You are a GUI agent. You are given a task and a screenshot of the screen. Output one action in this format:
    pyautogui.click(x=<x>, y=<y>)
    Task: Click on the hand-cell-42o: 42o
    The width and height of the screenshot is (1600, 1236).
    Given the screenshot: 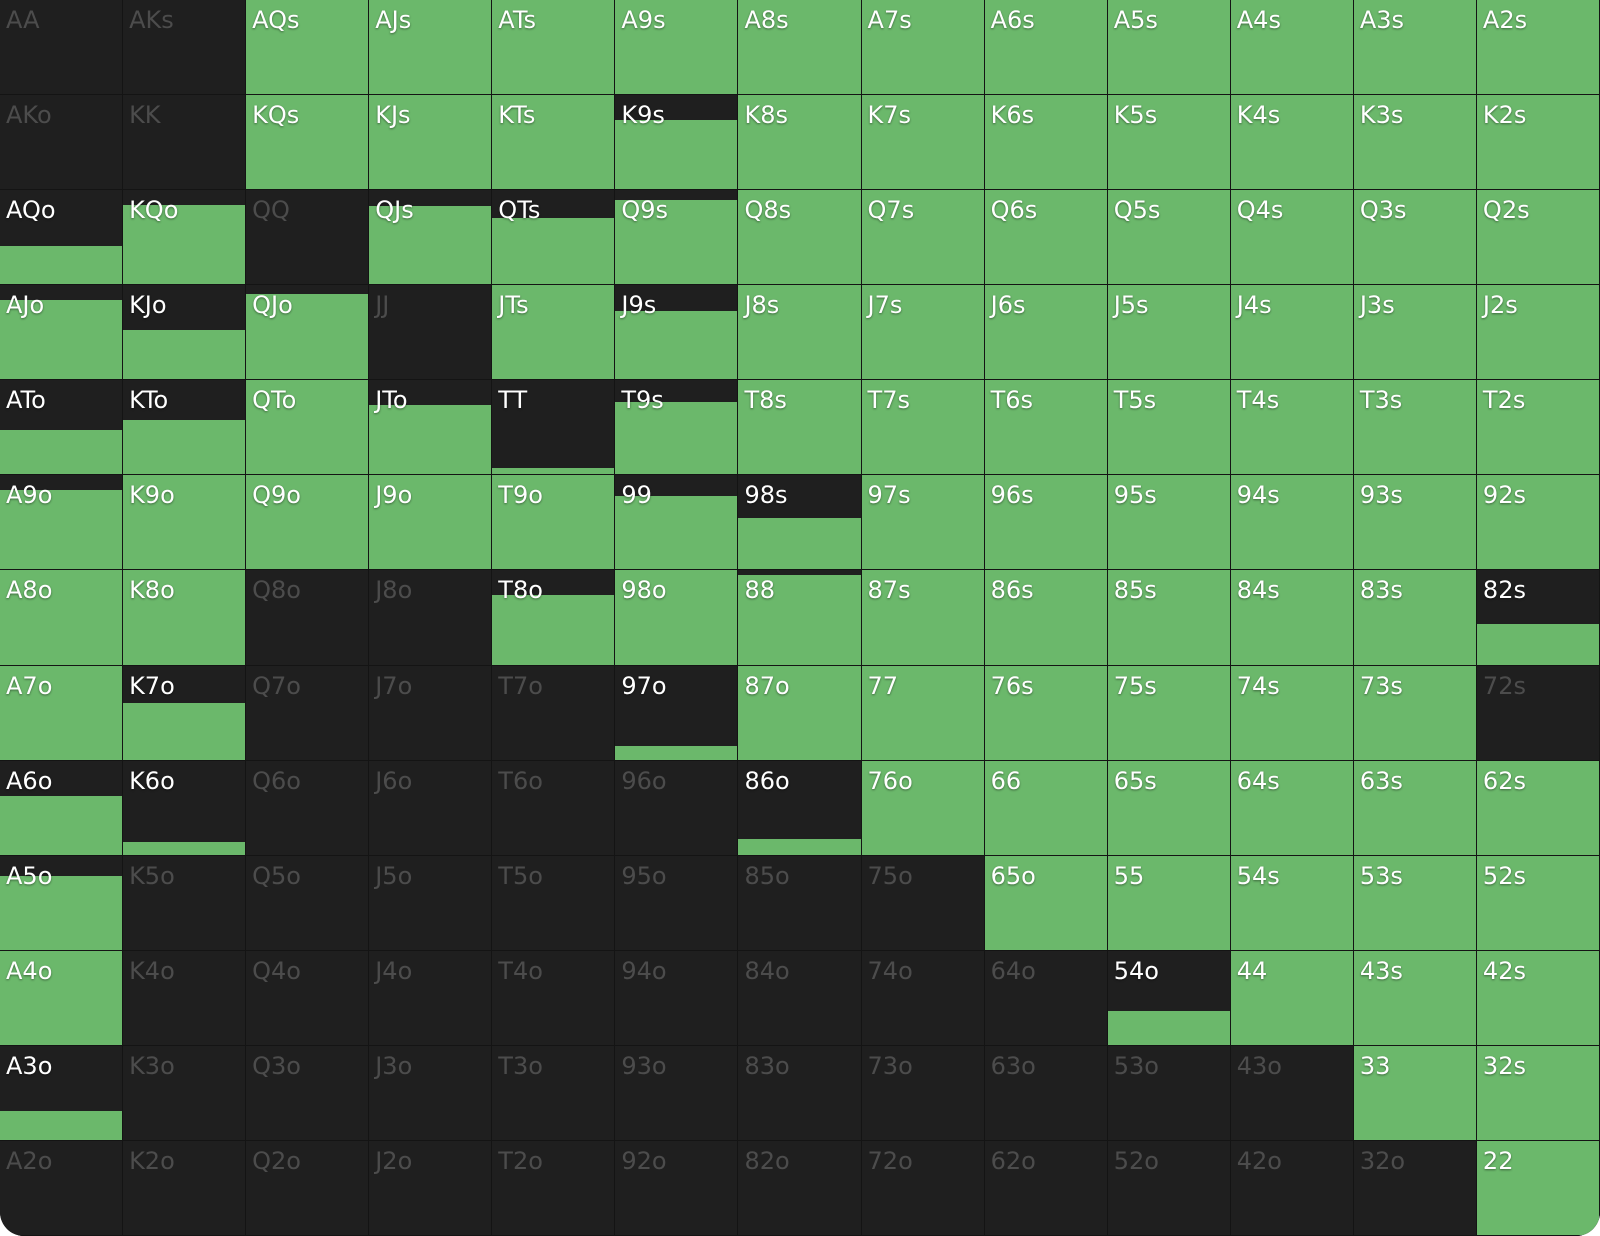 What is the action you would take?
    pyautogui.click(x=1292, y=1188)
    